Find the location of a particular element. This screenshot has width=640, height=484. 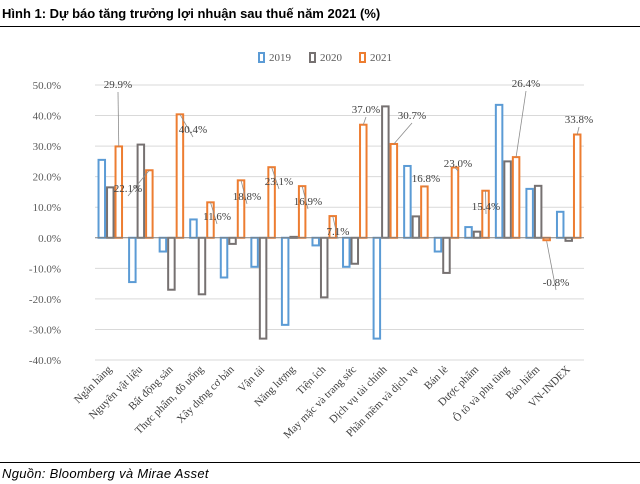

data-label-2021: 33.8% is located at coordinates (579, 120).